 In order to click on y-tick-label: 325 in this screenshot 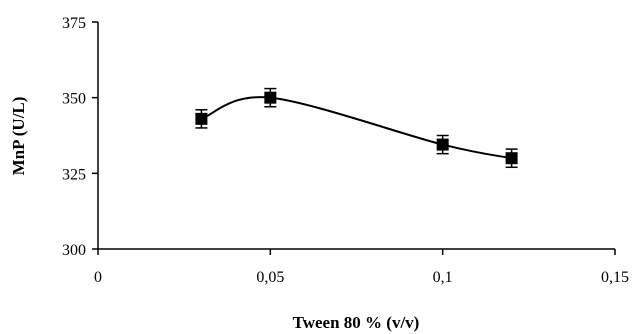, I will do `click(74, 174)`.